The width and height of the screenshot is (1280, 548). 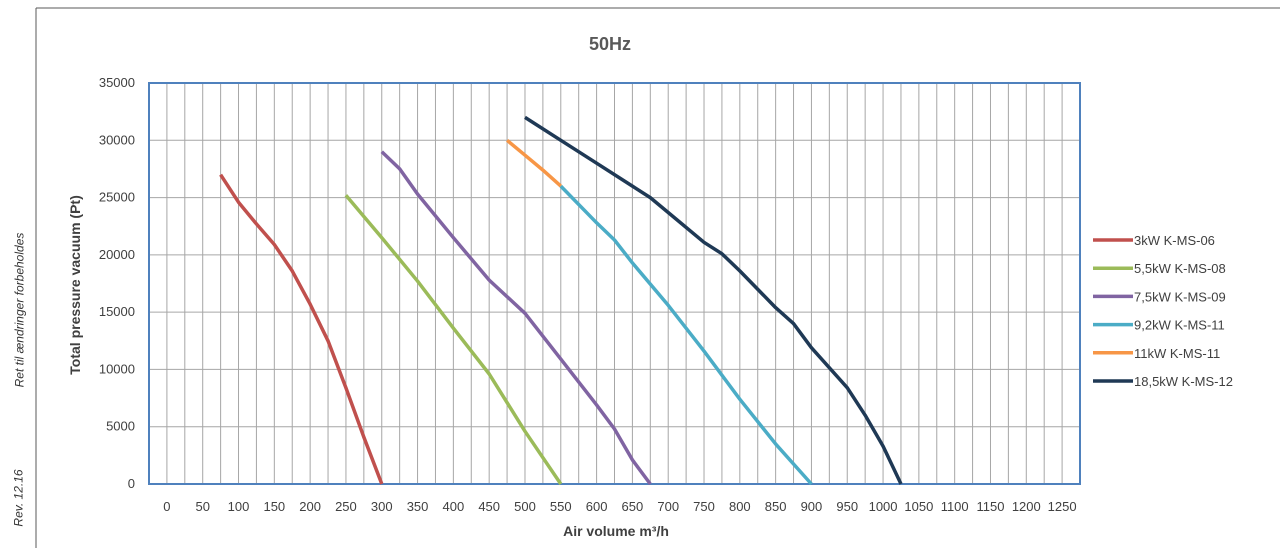 What do you see at coordinates (1180, 296) in the screenshot?
I see `legend-label: 7,5kW K-MS-09` at bounding box center [1180, 296].